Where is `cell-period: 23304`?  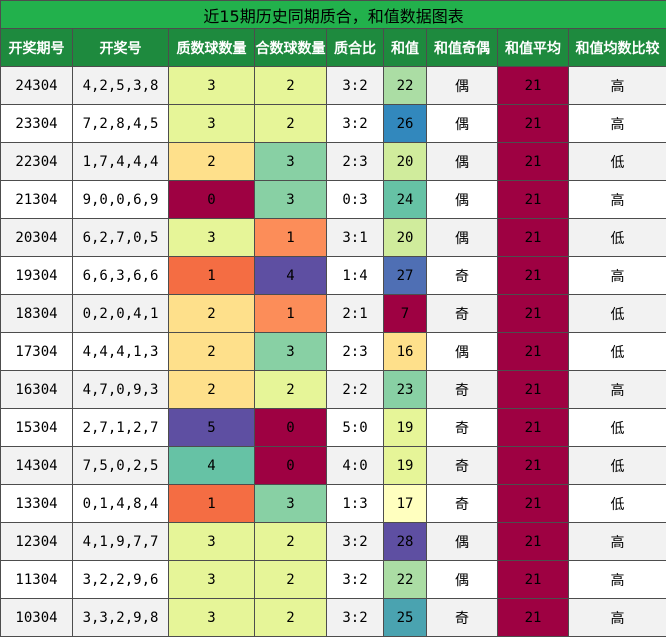
cell-period: 23304 is located at coordinates (37, 124).